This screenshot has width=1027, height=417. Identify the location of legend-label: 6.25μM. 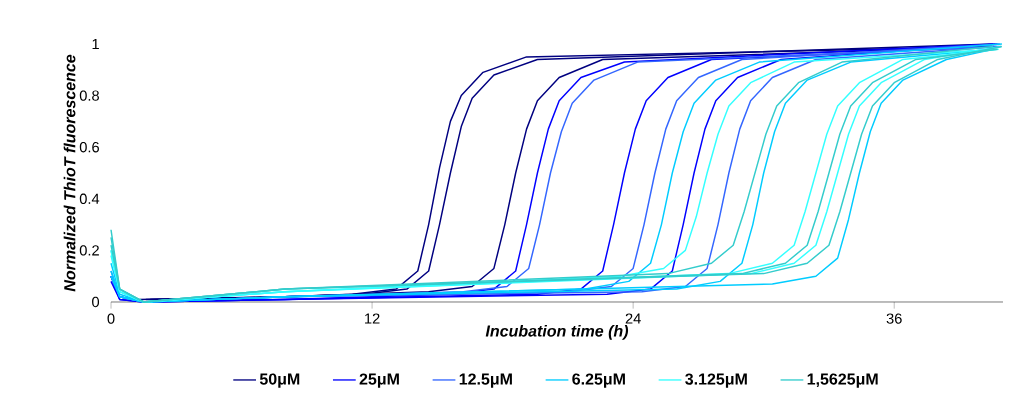
(598, 380).